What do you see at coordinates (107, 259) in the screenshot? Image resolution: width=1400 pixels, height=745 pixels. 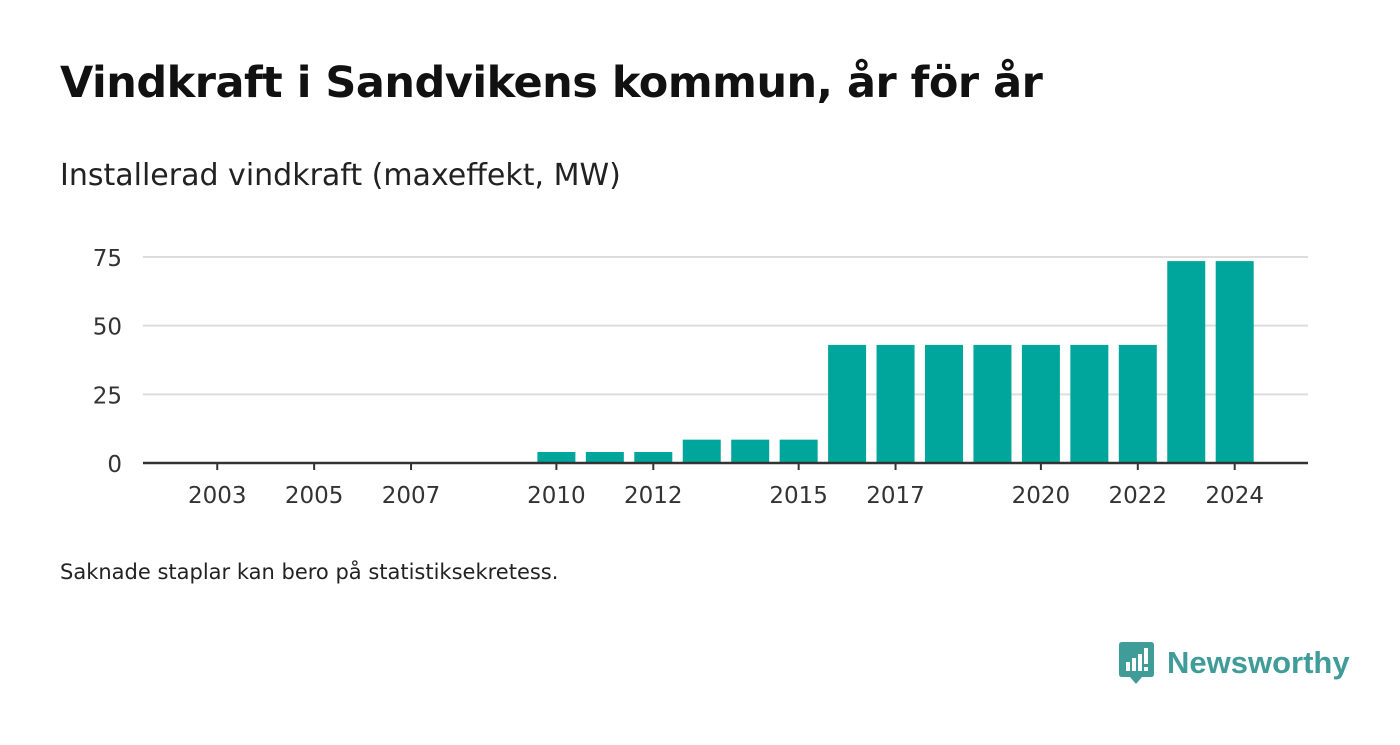 I see `y-tick-label-75: 75` at bounding box center [107, 259].